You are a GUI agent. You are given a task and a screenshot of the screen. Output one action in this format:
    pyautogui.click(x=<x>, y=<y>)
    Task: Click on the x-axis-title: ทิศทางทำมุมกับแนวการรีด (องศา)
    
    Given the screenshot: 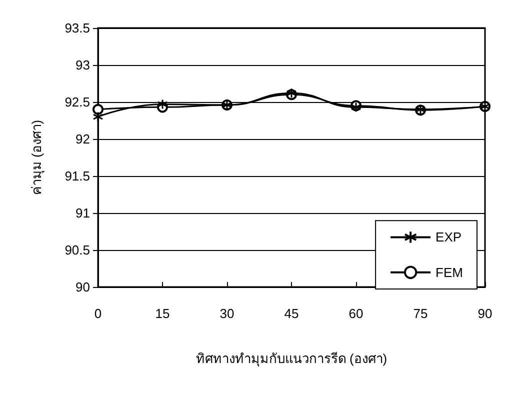 What is the action you would take?
    pyautogui.click(x=292, y=359)
    